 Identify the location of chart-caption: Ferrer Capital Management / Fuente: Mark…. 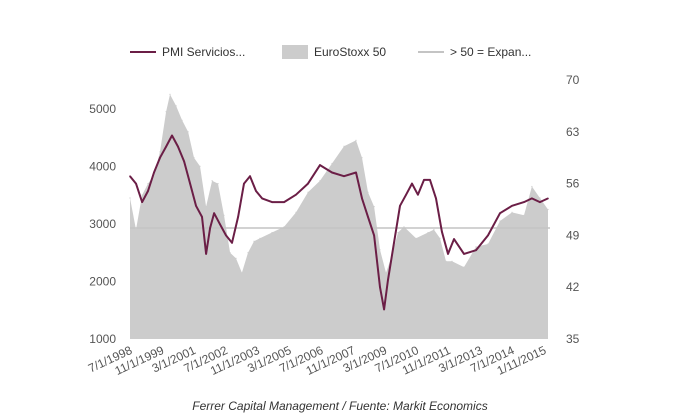
(339, 406).